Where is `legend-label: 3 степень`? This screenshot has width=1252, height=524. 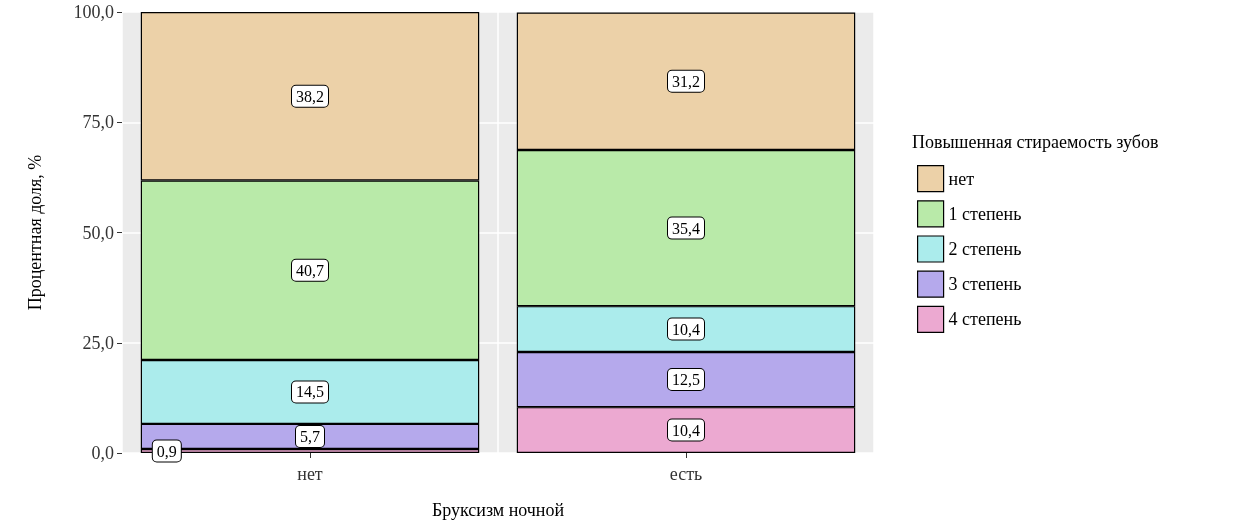
legend-label: 3 степень is located at coordinates (985, 284).